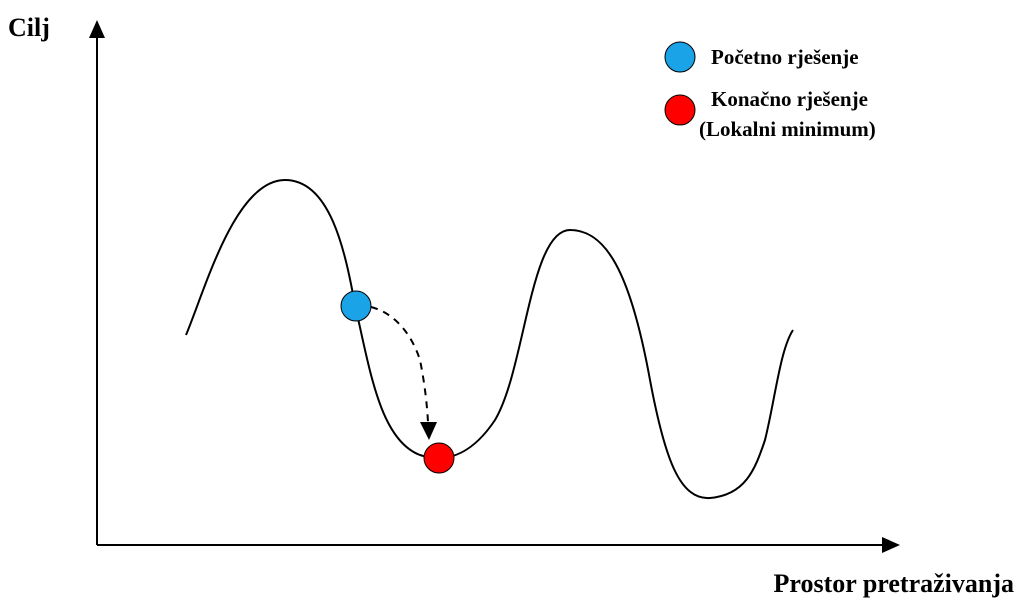 The image size is (1021, 598). What do you see at coordinates (356, 306) in the screenshot?
I see `start-solution-point` at bounding box center [356, 306].